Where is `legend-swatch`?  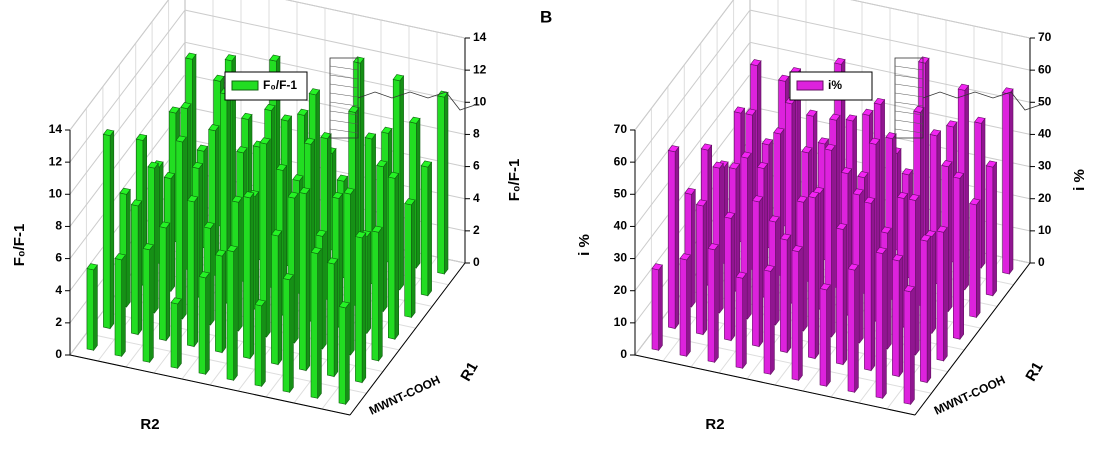 legend-swatch is located at coordinates (810, 85).